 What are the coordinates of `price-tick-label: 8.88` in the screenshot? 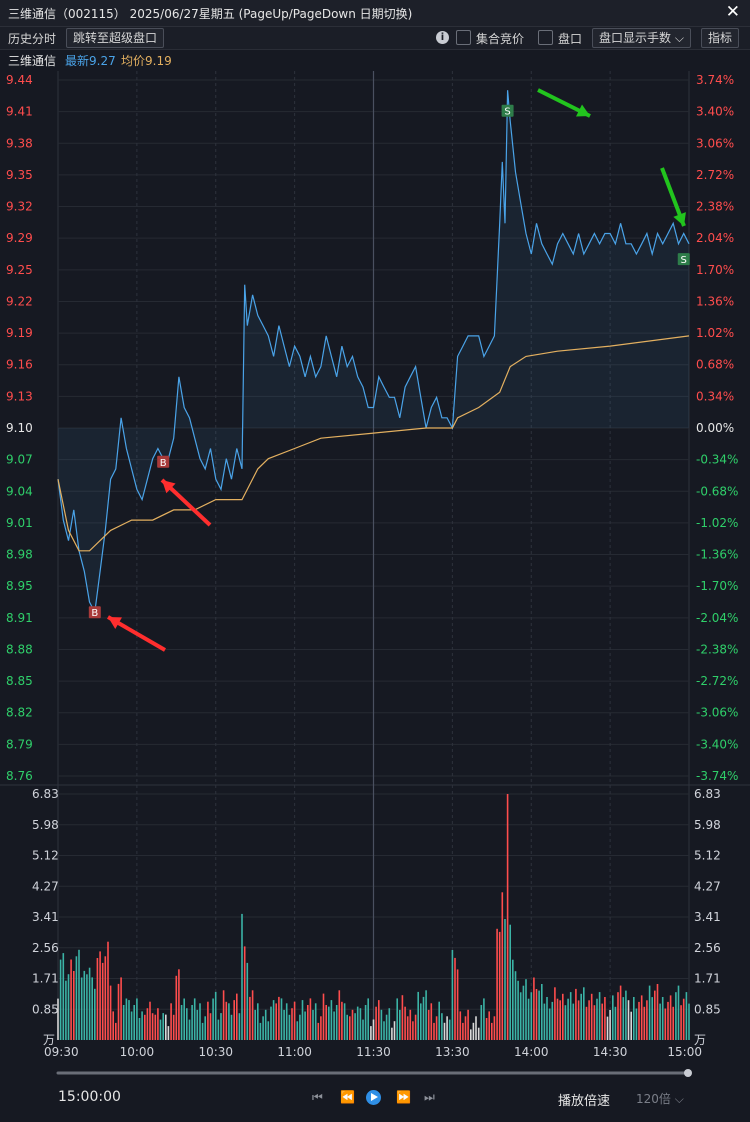 It's located at (19, 649).